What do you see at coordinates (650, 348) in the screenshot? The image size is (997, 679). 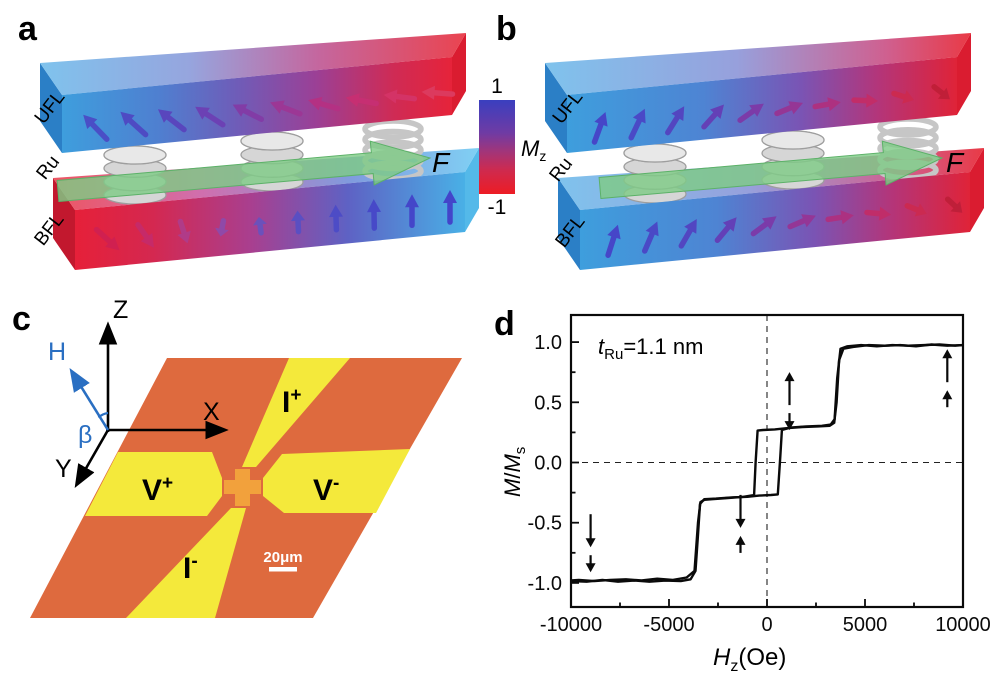 I see `ru-thickness-annotation: tRu=1.1 nm` at bounding box center [650, 348].